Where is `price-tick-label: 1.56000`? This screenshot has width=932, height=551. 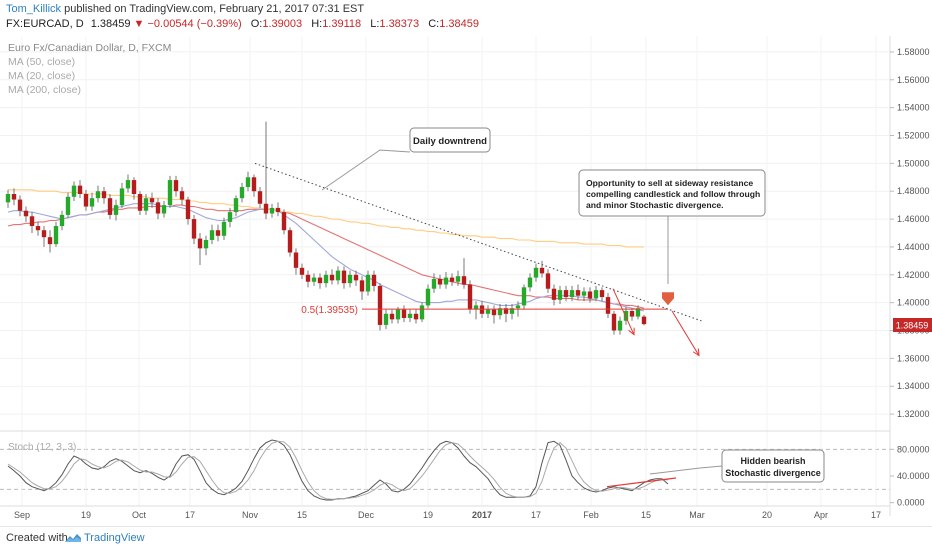
price-tick-label: 1.56000 is located at coordinates (913, 80).